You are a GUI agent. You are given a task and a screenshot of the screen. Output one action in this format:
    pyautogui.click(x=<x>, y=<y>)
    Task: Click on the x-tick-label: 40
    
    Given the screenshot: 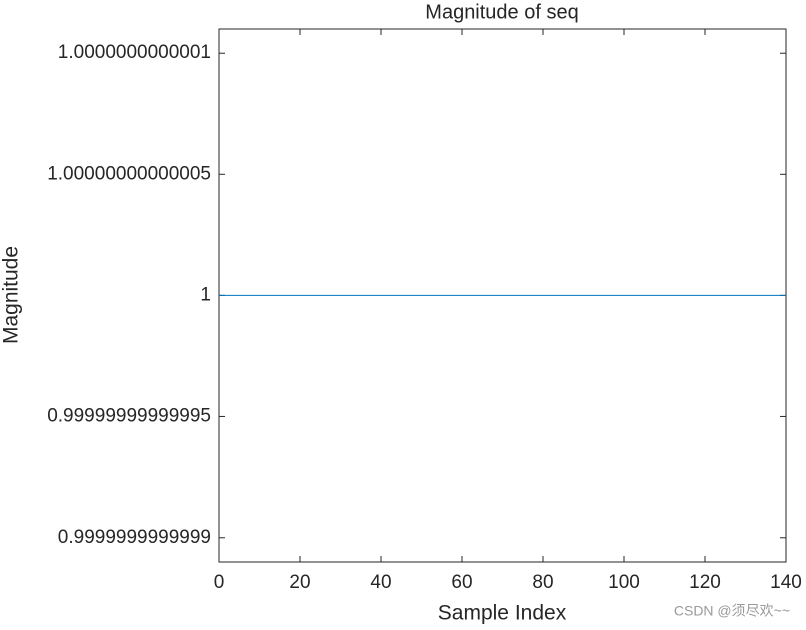 What is the action you would take?
    pyautogui.click(x=380, y=582)
    